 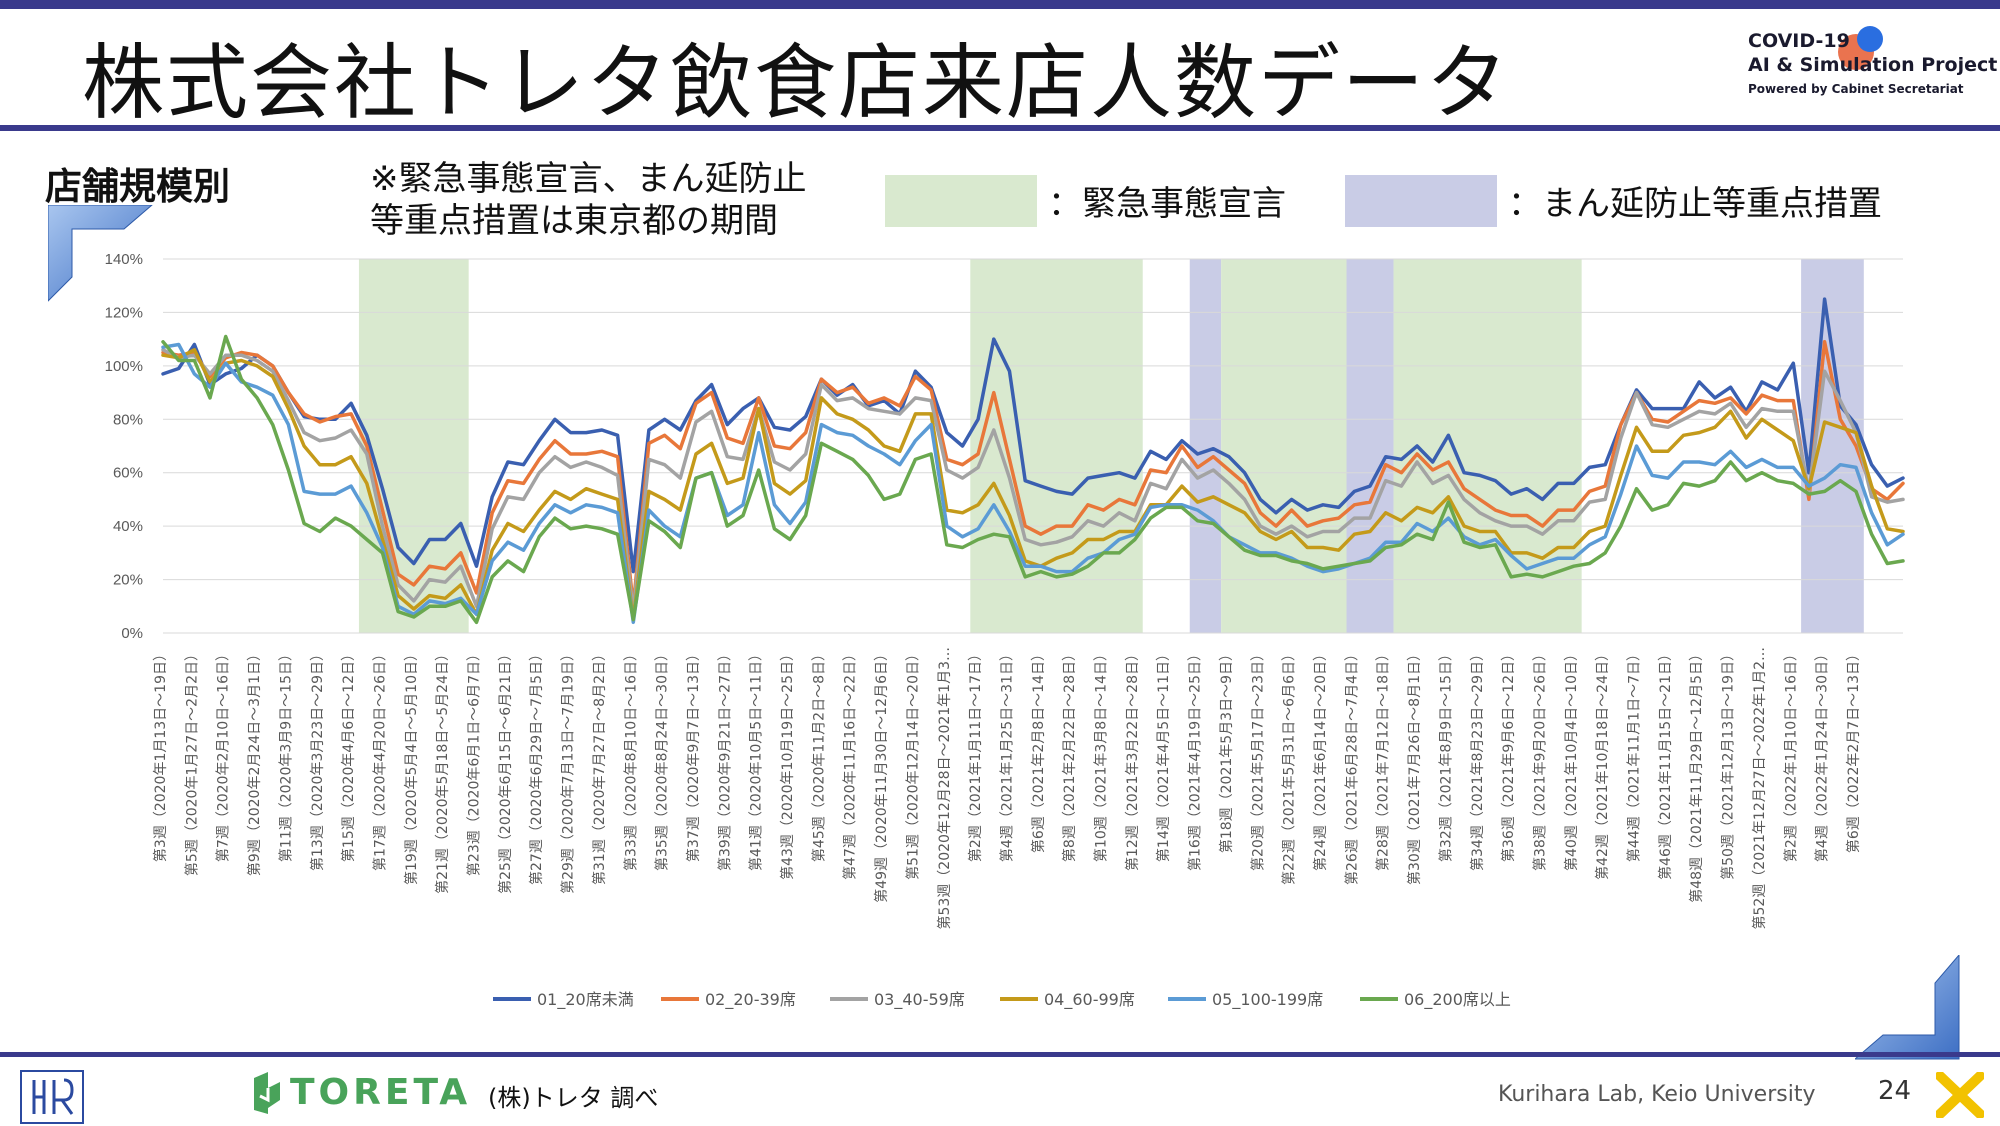 I want to click on x-tick-label: 第30週（2021年7月26日～8月1日）, so click(x=1414, y=766).